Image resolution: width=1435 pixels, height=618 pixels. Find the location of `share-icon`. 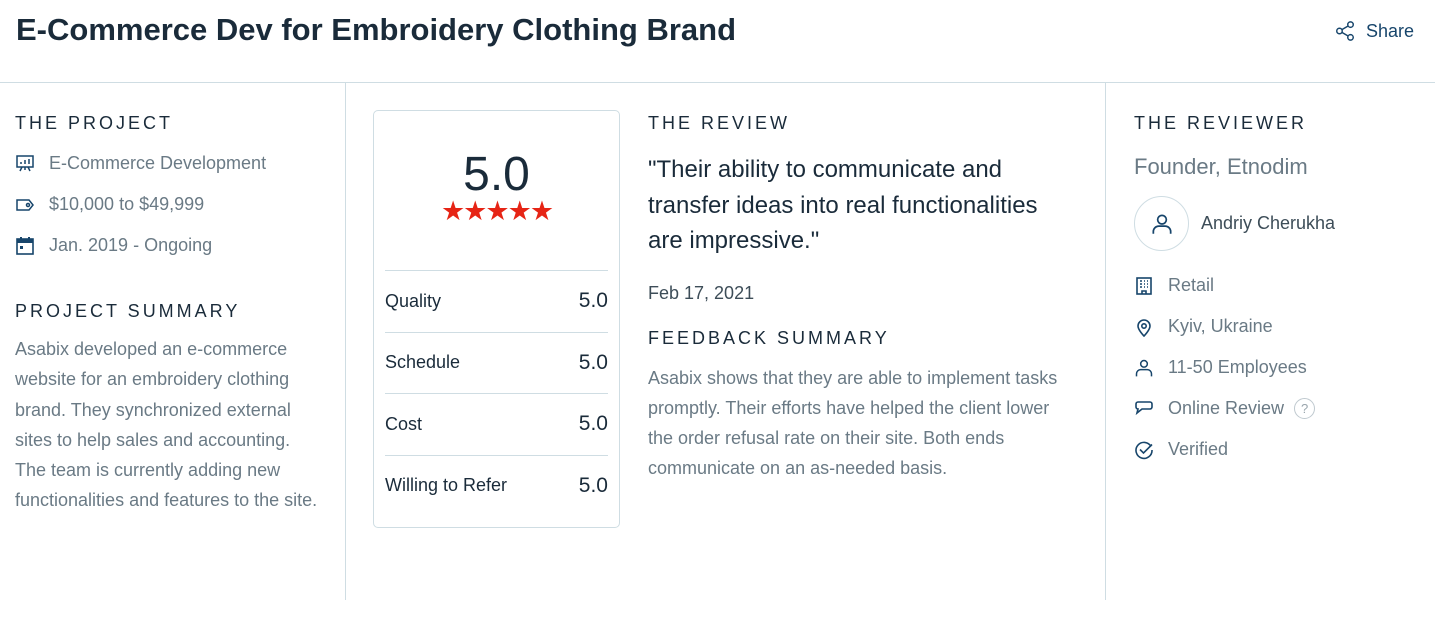

share-icon is located at coordinates (1344, 31).